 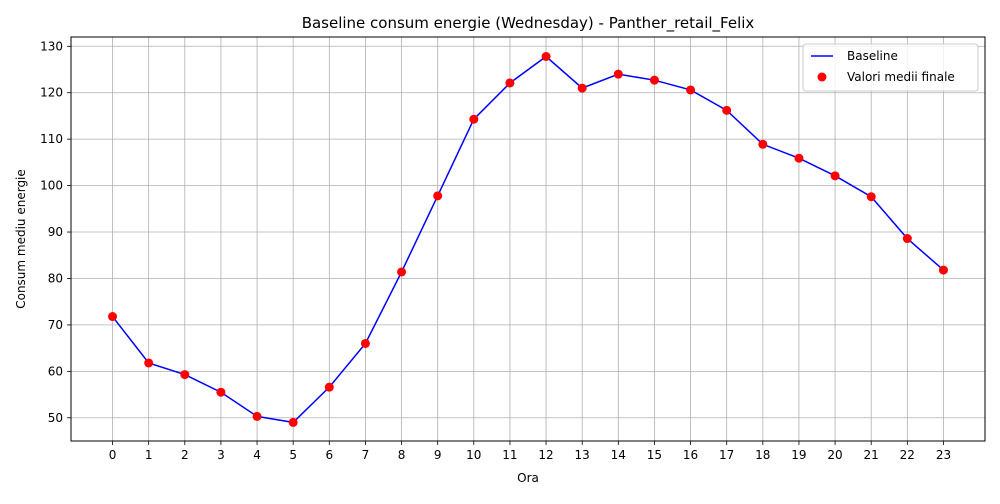 I want to click on x-tick-label: 5, so click(x=293, y=455).